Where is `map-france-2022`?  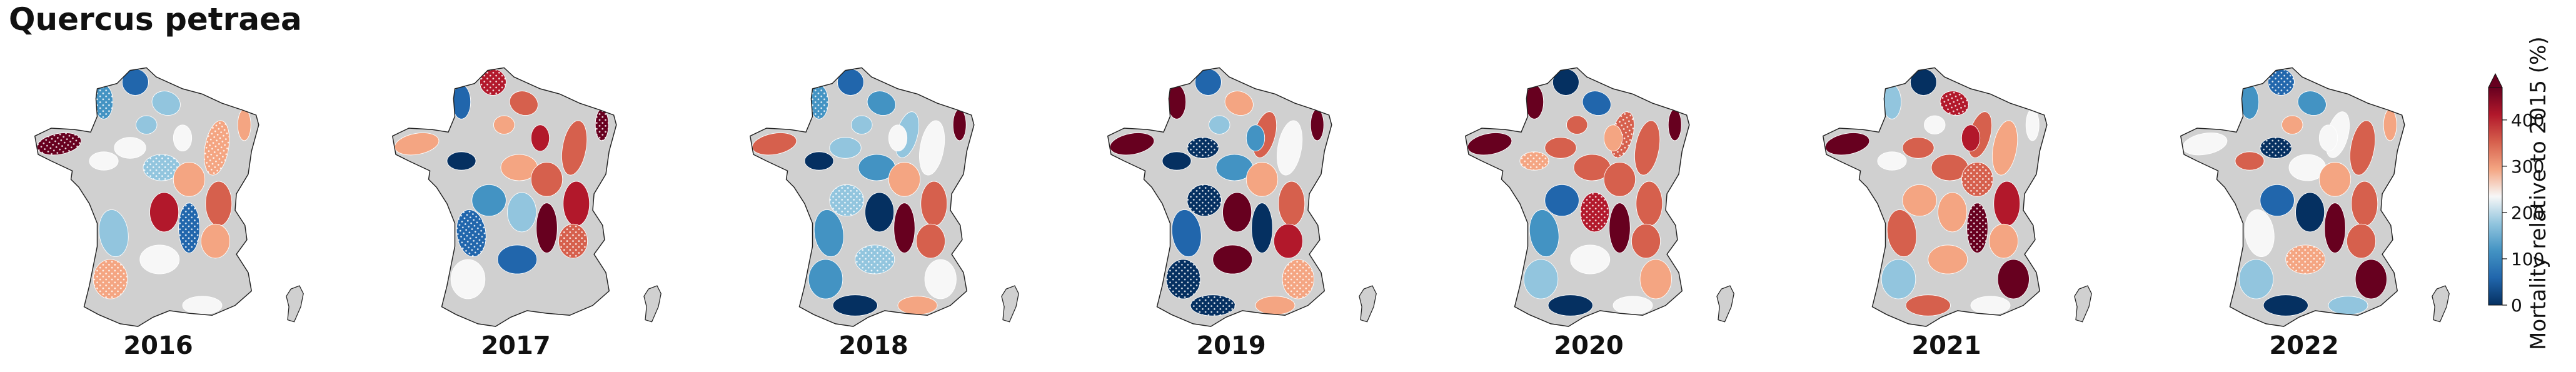 map-france-2022 is located at coordinates (2315, 197).